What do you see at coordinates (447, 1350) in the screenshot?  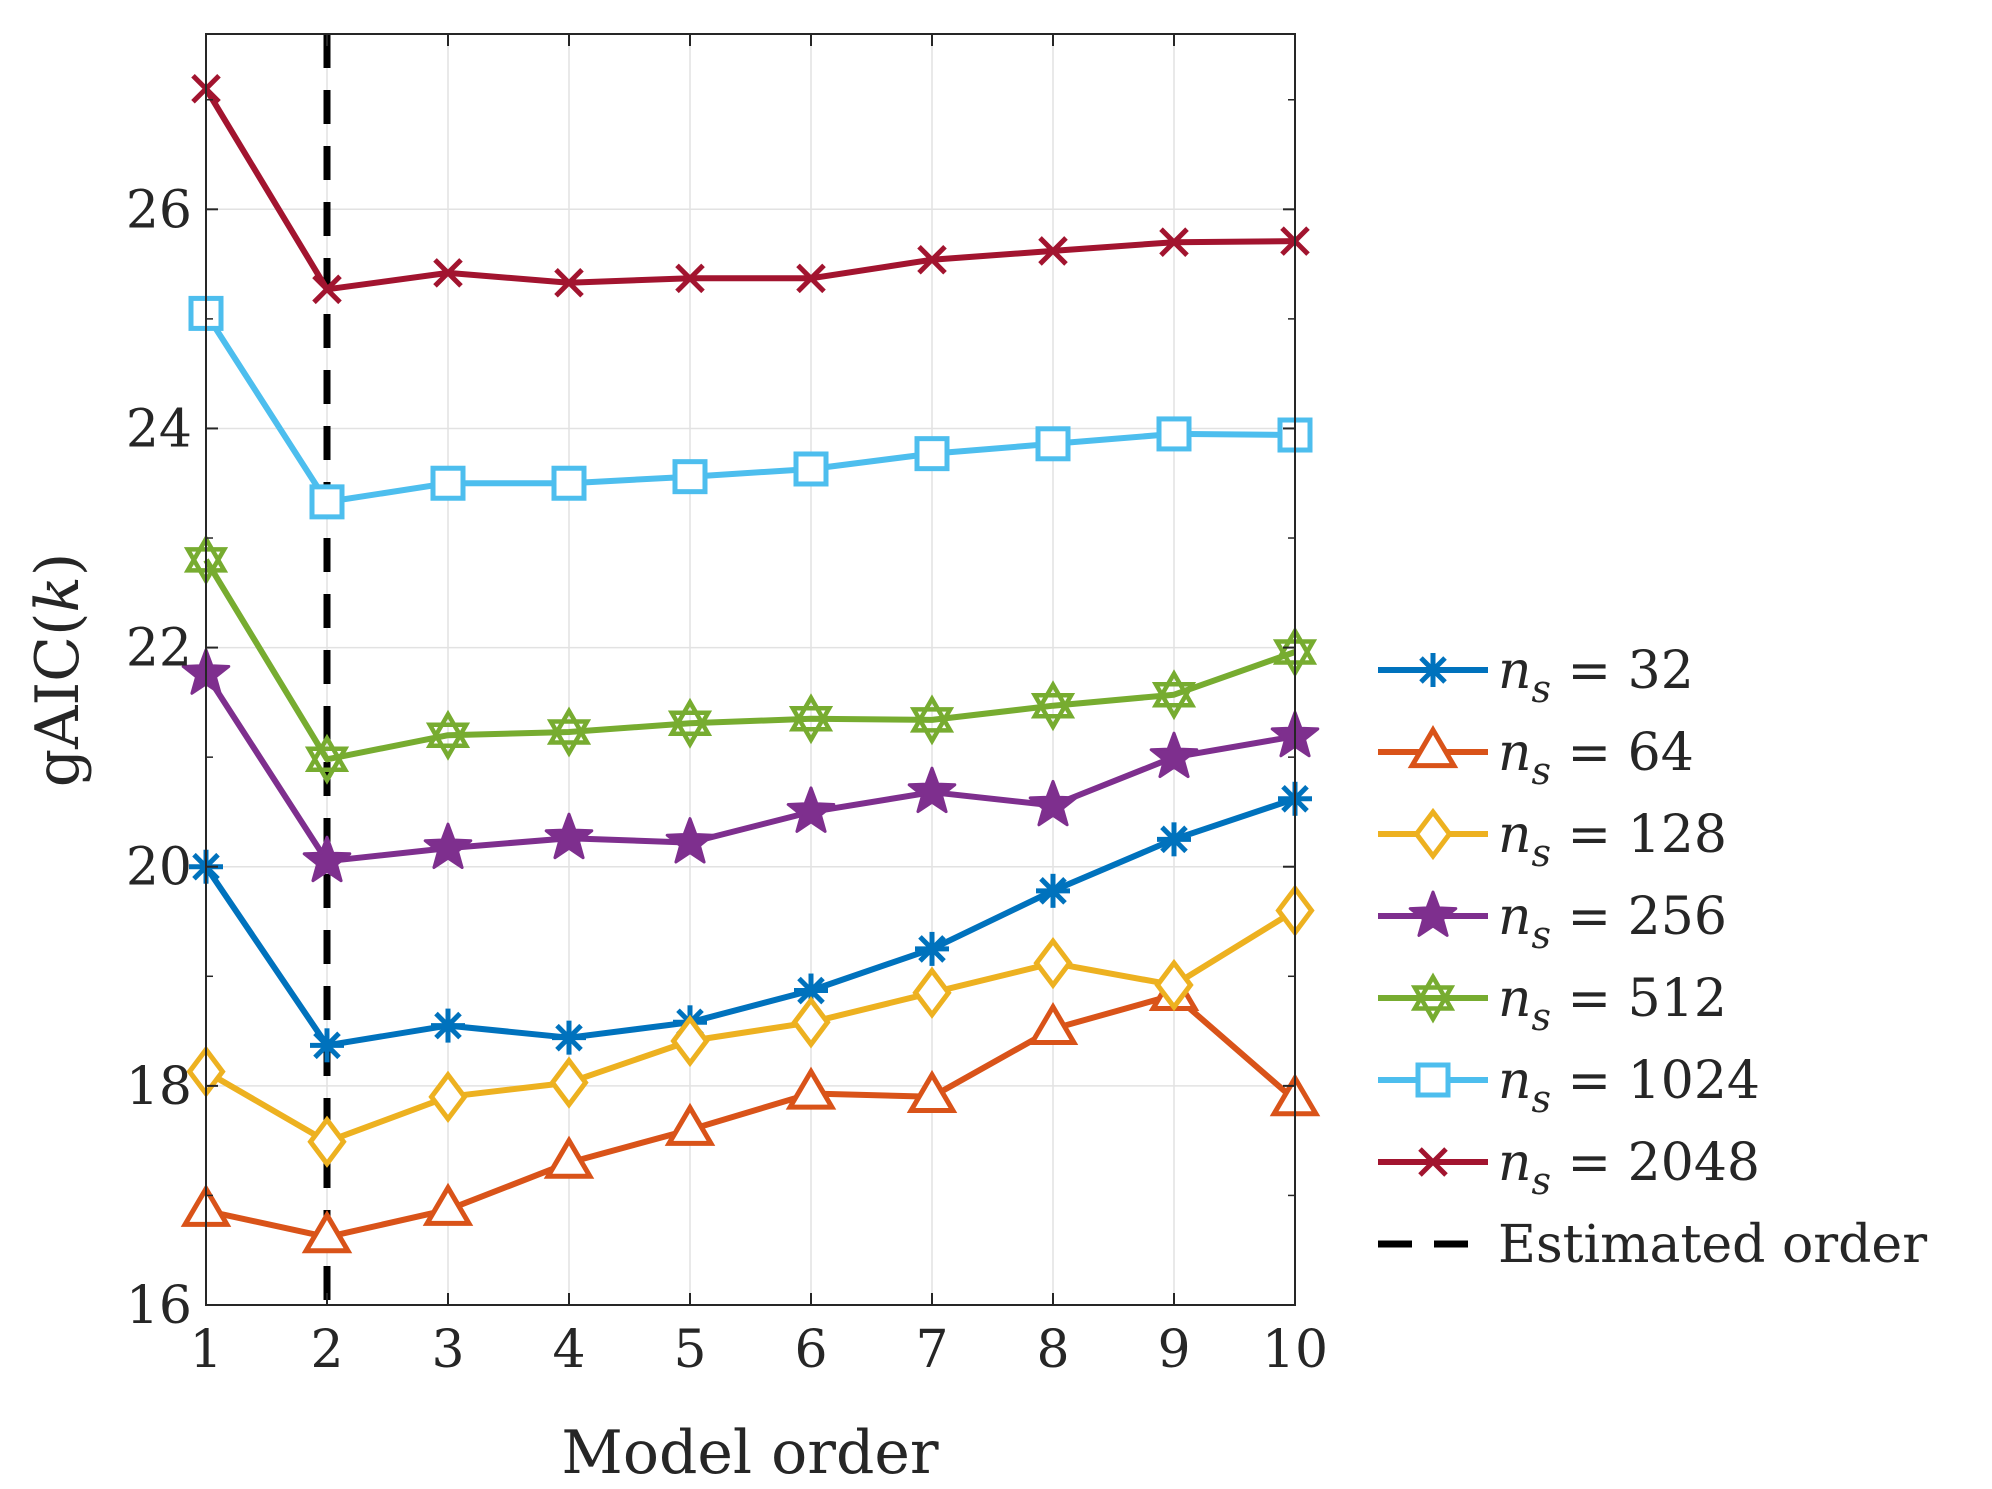 I see `x-tick-label: 3` at bounding box center [447, 1350].